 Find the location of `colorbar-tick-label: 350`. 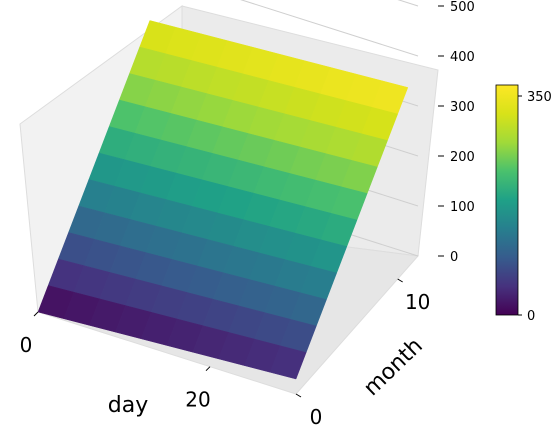

colorbar-tick-label: 350 is located at coordinates (539, 97).